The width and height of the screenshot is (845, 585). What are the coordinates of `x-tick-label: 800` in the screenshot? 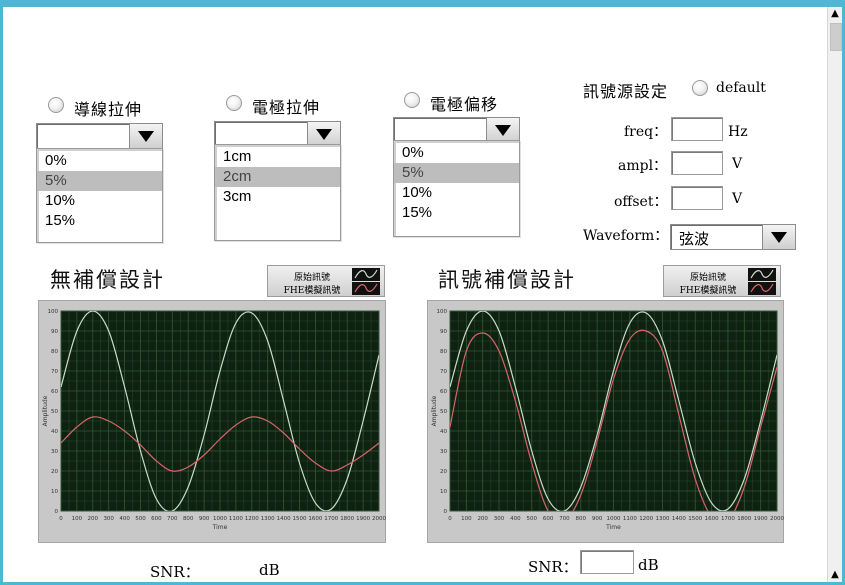 It's located at (188, 519).